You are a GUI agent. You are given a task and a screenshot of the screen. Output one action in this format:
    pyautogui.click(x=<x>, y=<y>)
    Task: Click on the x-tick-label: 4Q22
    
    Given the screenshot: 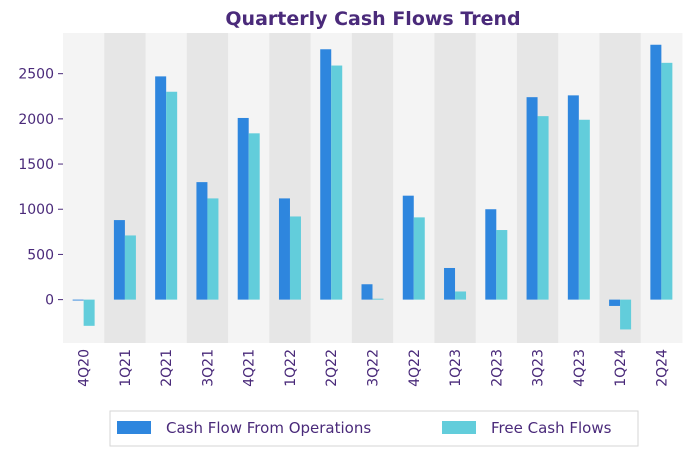 What is the action you would take?
    pyautogui.click(x=415, y=368)
    